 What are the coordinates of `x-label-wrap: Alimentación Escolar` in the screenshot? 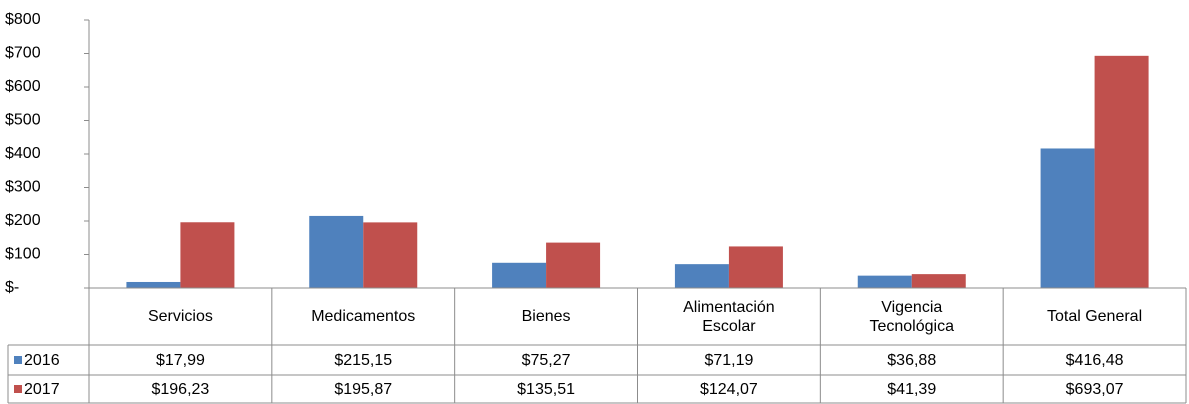 It's located at (729, 316).